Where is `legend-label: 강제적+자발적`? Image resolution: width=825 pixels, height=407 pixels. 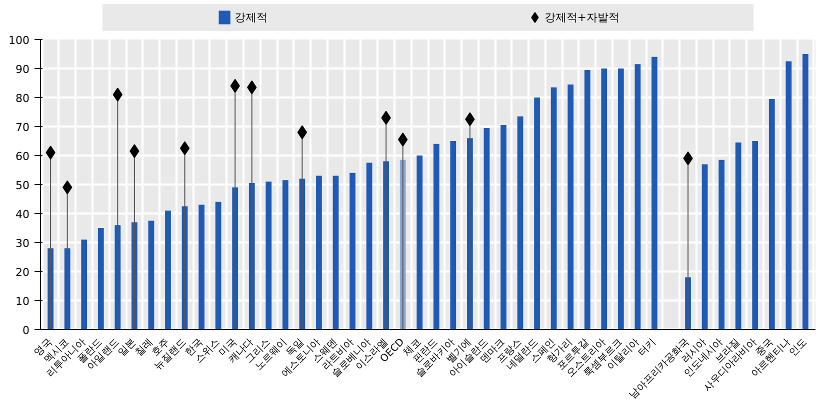 legend-label: 강제적+자발적 is located at coordinates (582, 17).